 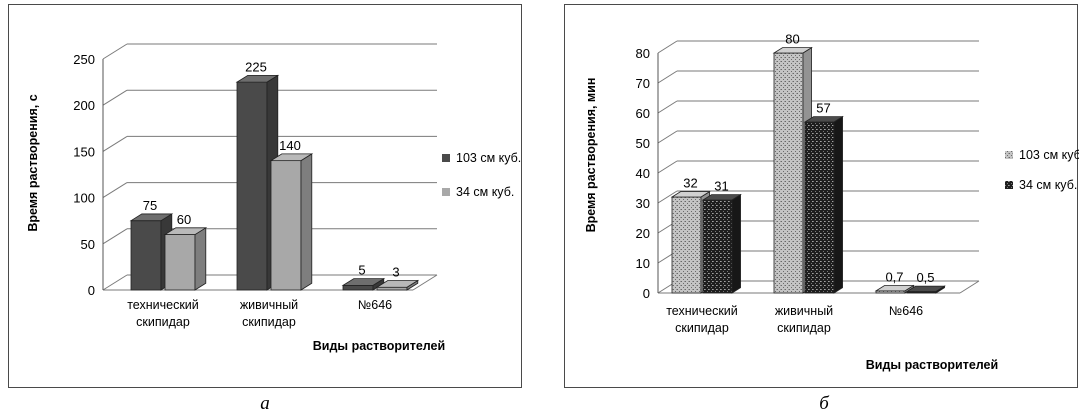 What do you see at coordinates (925, 277) in the screenshot?
I see `data-label: 0,5` at bounding box center [925, 277].